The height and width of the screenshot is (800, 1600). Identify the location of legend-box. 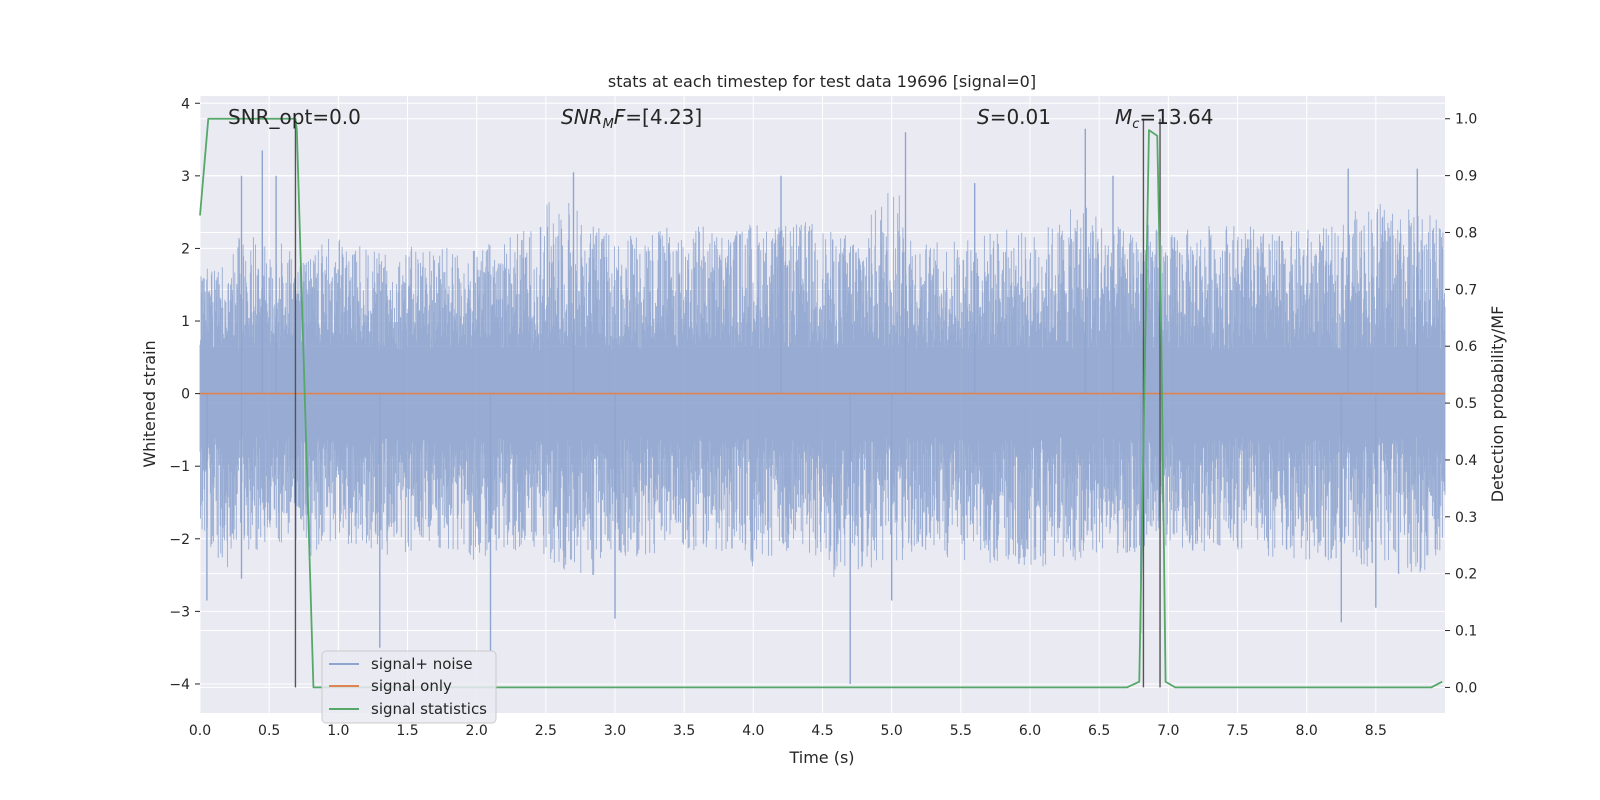
(409, 687).